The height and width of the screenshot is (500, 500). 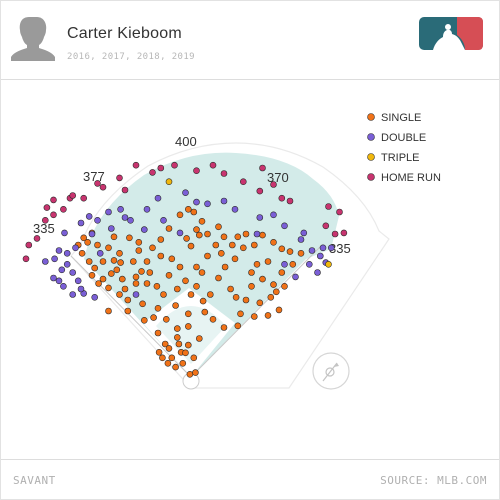 I want to click on distance-label-right-center: 370, so click(x=278, y=177).